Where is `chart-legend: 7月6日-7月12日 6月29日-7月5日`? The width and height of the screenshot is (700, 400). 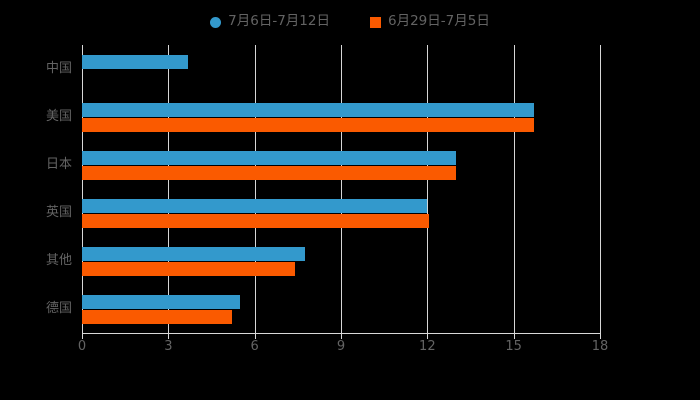
chart-legend: 7月6日-7月12日 6月29日-7月5日 is located at coordinates (350, 22).